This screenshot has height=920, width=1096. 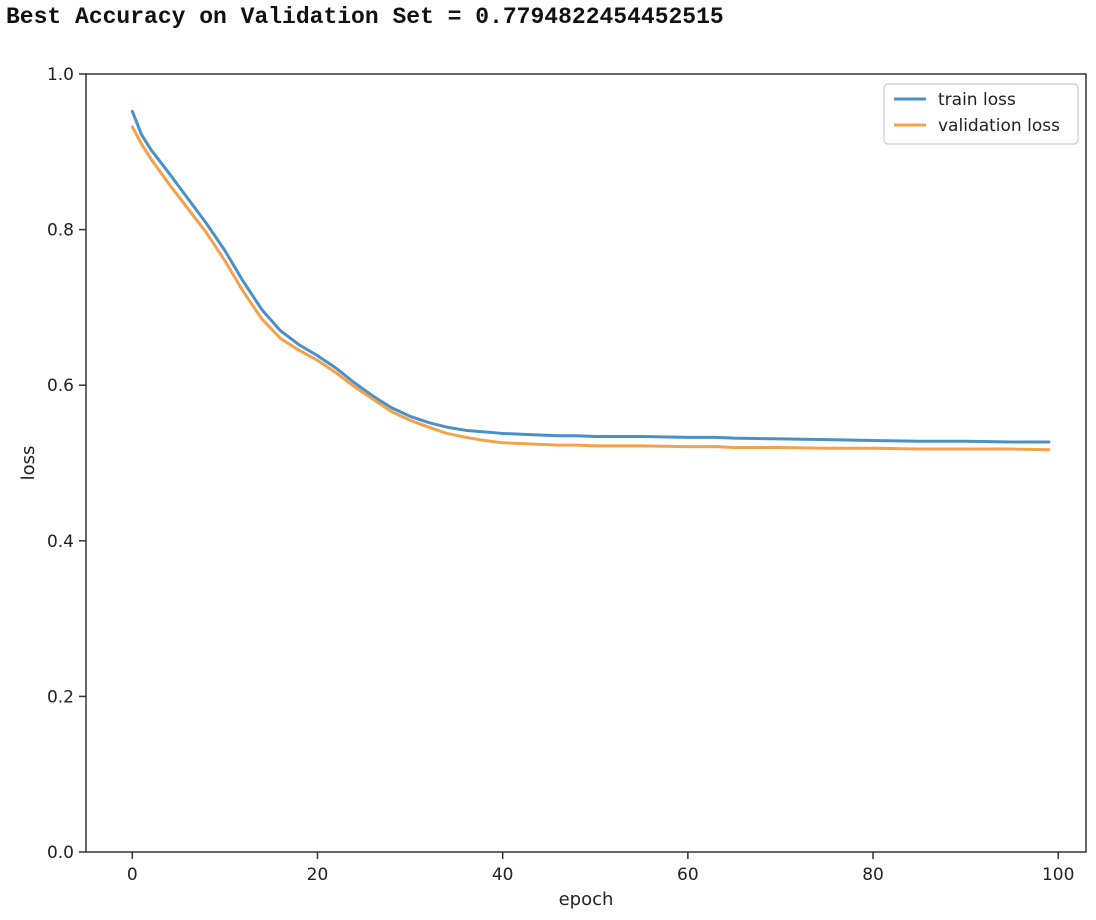 I want to click on y-tick-label: 0.4, so click(x=60, y=542).